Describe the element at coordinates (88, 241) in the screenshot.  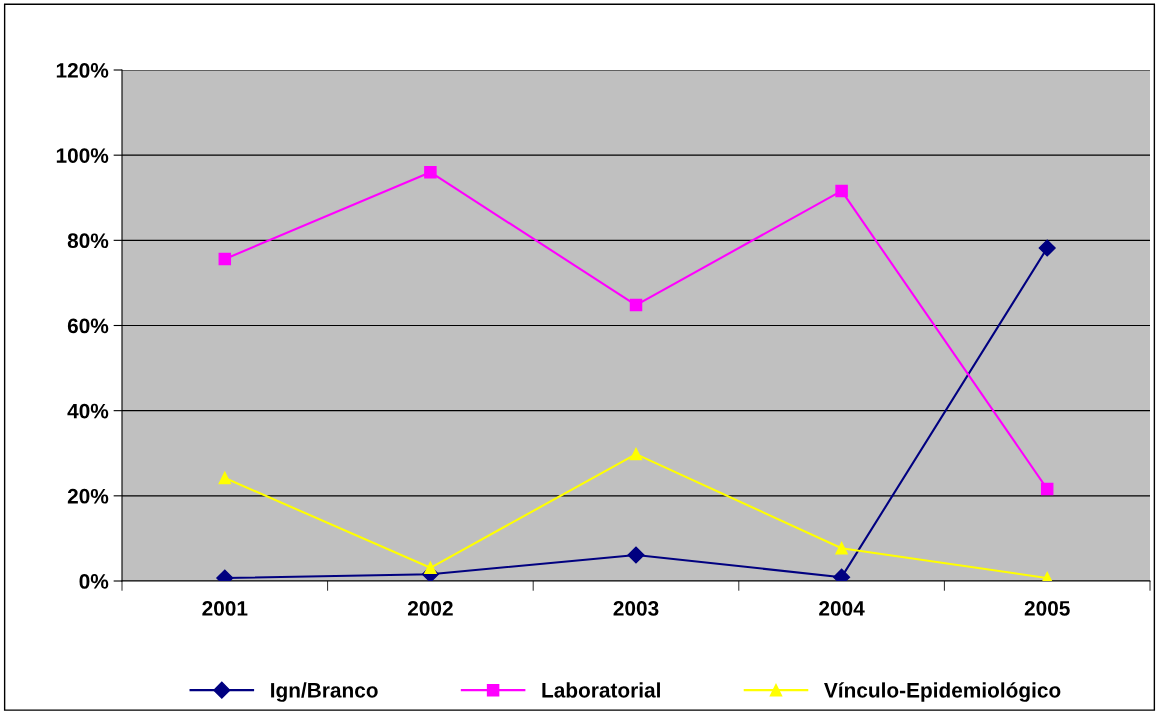
I see `y-tick-label: 80%` at that location.